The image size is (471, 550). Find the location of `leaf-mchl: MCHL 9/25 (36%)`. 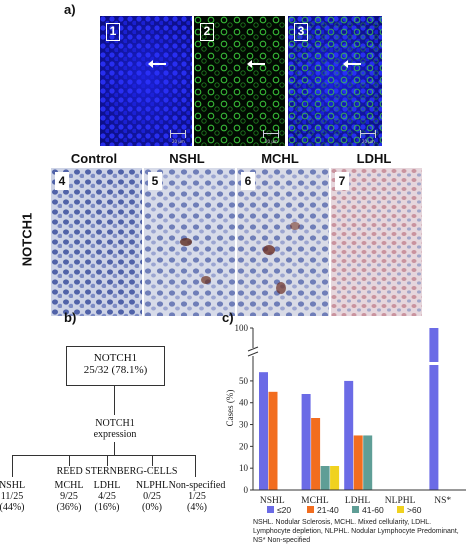

leaf-mchl: MCHL 9/25 (36%) is located at coordinates (69, 496).